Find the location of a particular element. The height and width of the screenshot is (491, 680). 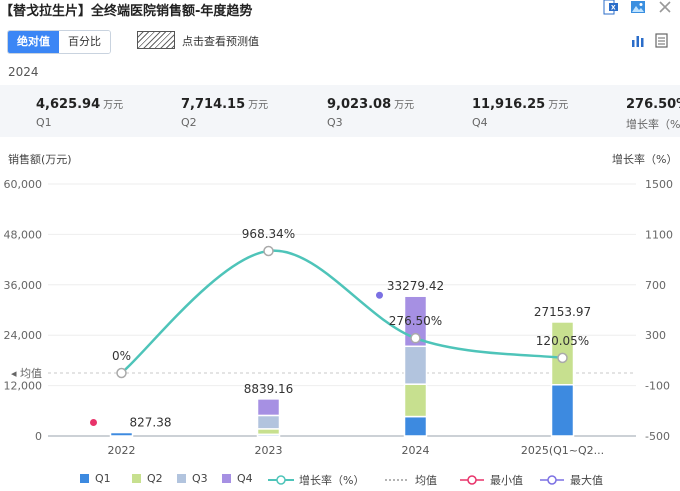

bar-total-label: 827.38 is located at coordinates (151, 423).